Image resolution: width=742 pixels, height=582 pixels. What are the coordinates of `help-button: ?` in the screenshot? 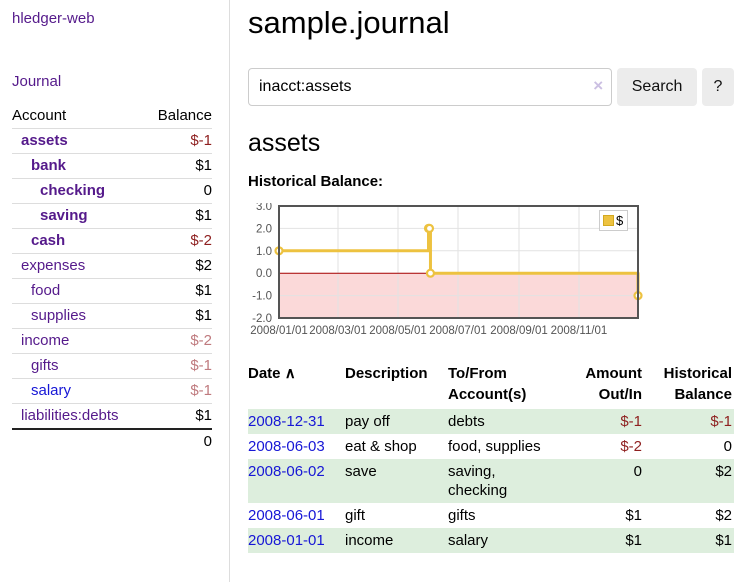 It's located at (718, 87).